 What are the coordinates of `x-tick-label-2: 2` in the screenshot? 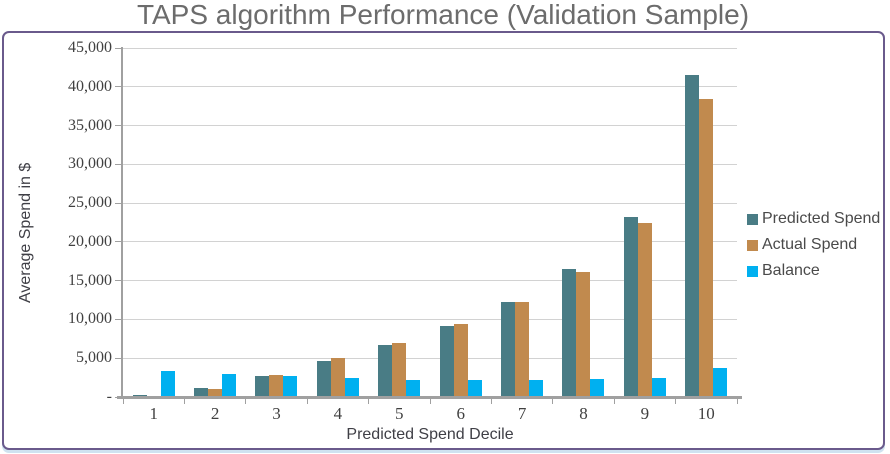 It's located at (215, 413).